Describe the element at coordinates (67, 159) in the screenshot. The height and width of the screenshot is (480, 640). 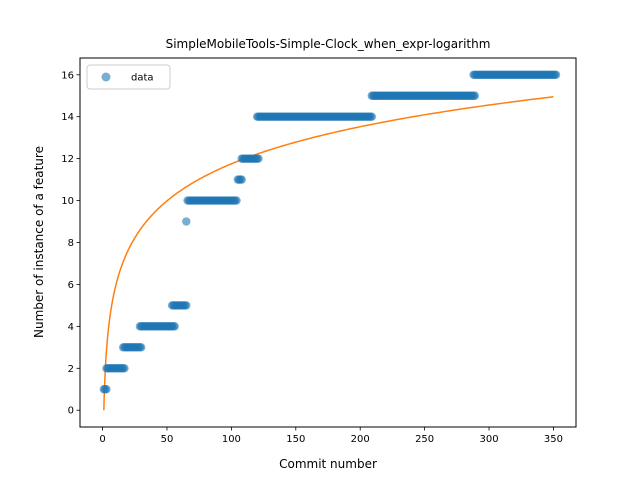
I see `y-tick-label: 12` at that location.